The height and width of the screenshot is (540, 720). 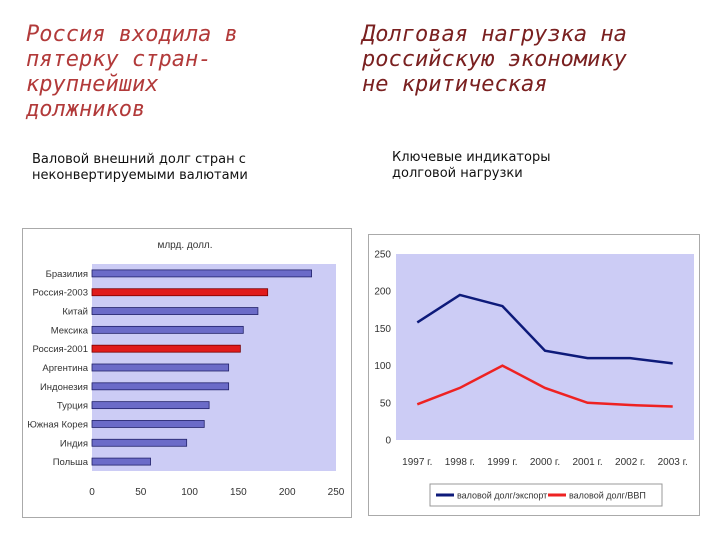 I want to click on bar-x-tick-label: 200, so click(x=287, y=492).